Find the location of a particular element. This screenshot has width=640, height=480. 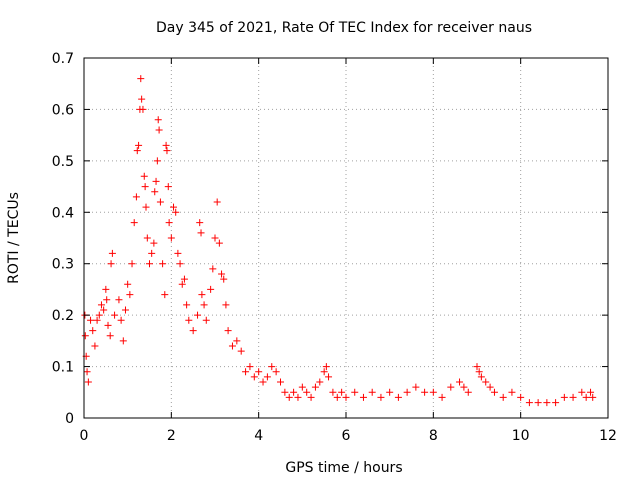

y-tick-label: 0.3 is located at coordinates (63, 265).